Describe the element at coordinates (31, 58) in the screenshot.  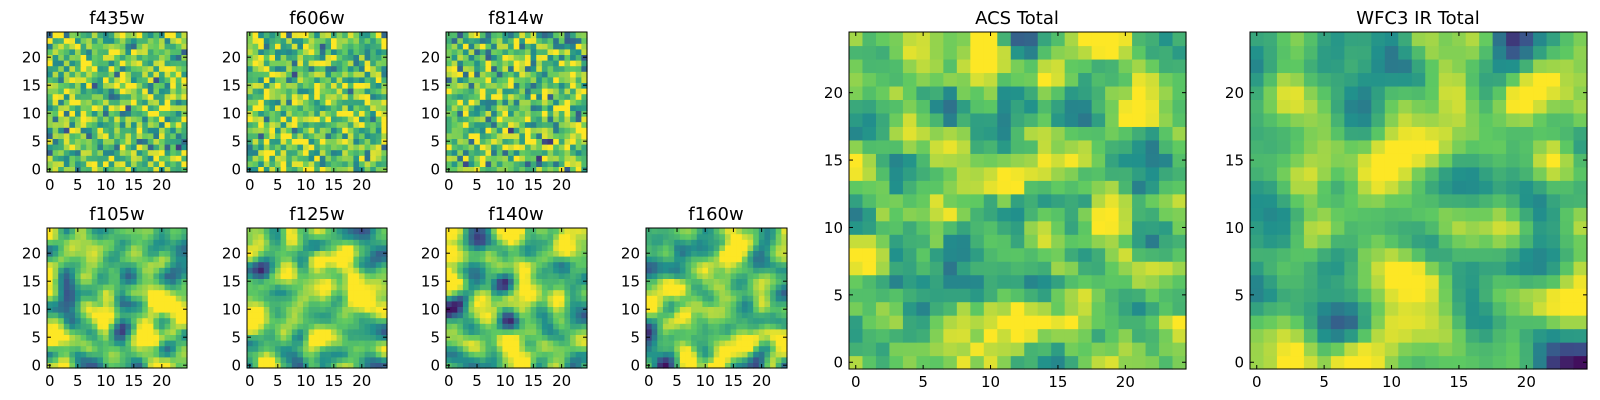
I see `y-tick-label: 20` at that location.